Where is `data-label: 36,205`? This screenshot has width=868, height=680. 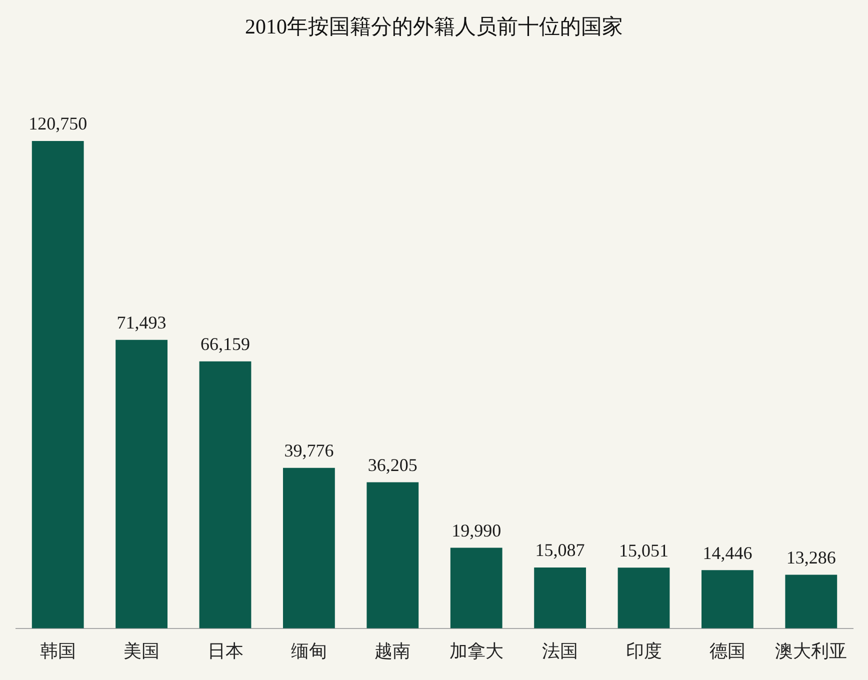
data-label: 36,205 is located at coordinates (393, 464).